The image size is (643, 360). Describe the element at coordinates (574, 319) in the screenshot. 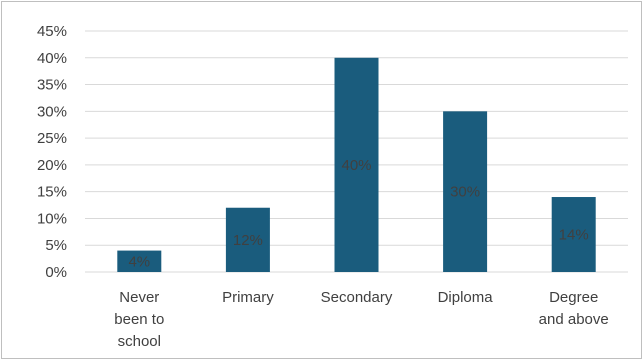

I see `category-label-line: and above` at that location.